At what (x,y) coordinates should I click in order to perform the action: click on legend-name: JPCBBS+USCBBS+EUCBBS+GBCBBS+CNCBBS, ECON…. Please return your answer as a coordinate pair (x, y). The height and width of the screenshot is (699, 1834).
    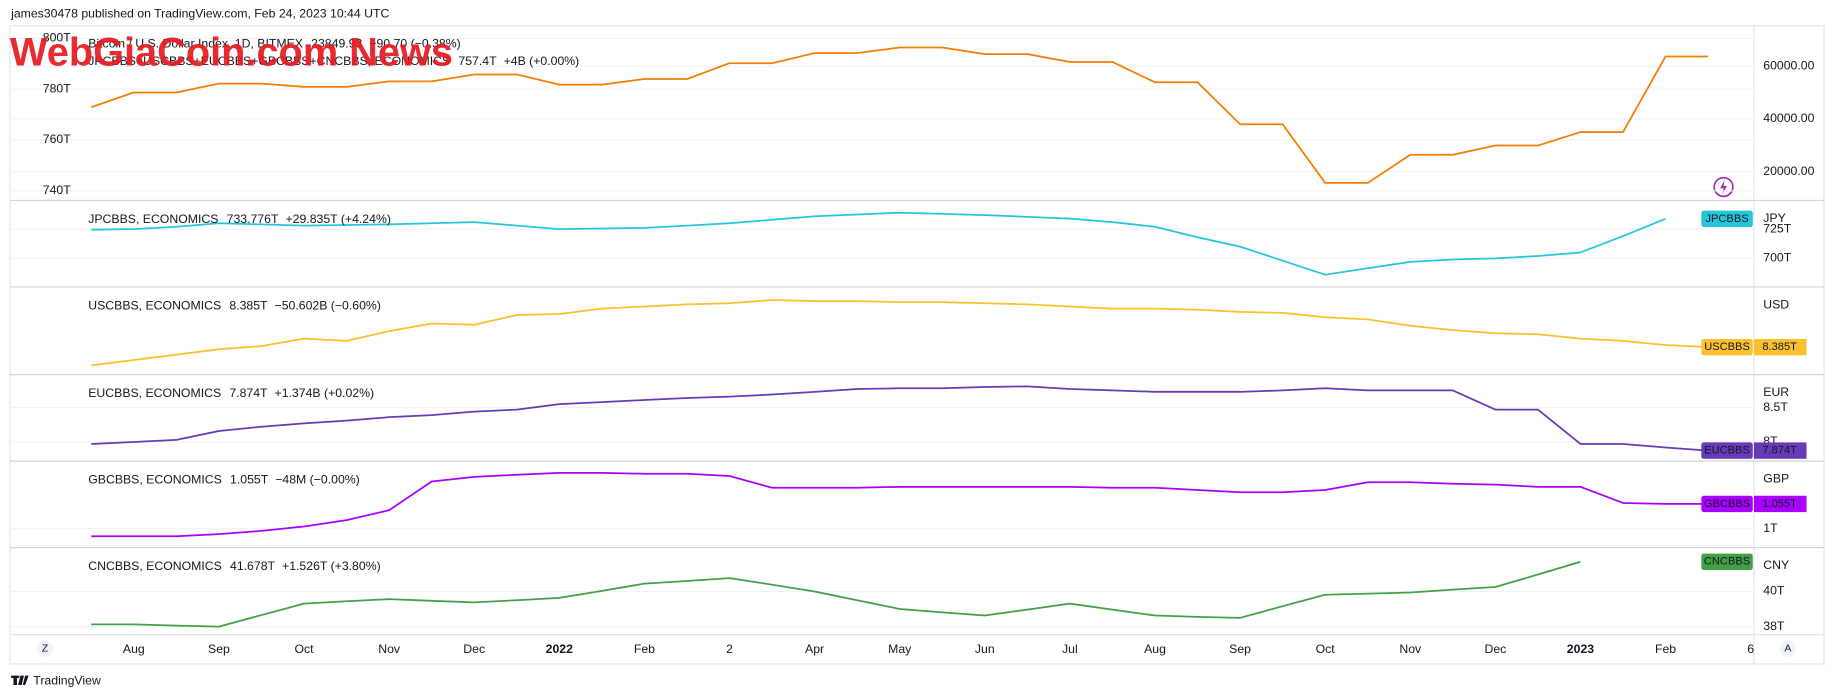
    Looking at the image, I should click on (269, 61).